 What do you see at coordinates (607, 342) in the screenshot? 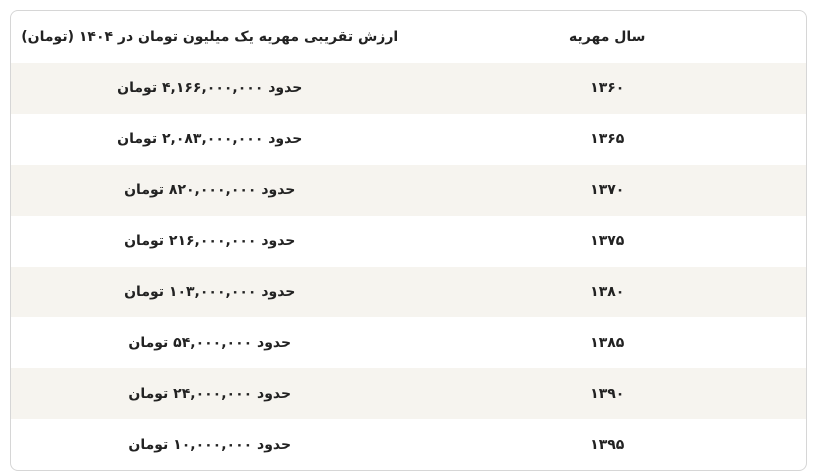
I see `cell-year: ۱۳۸۵` at bounding box center [607, 342].